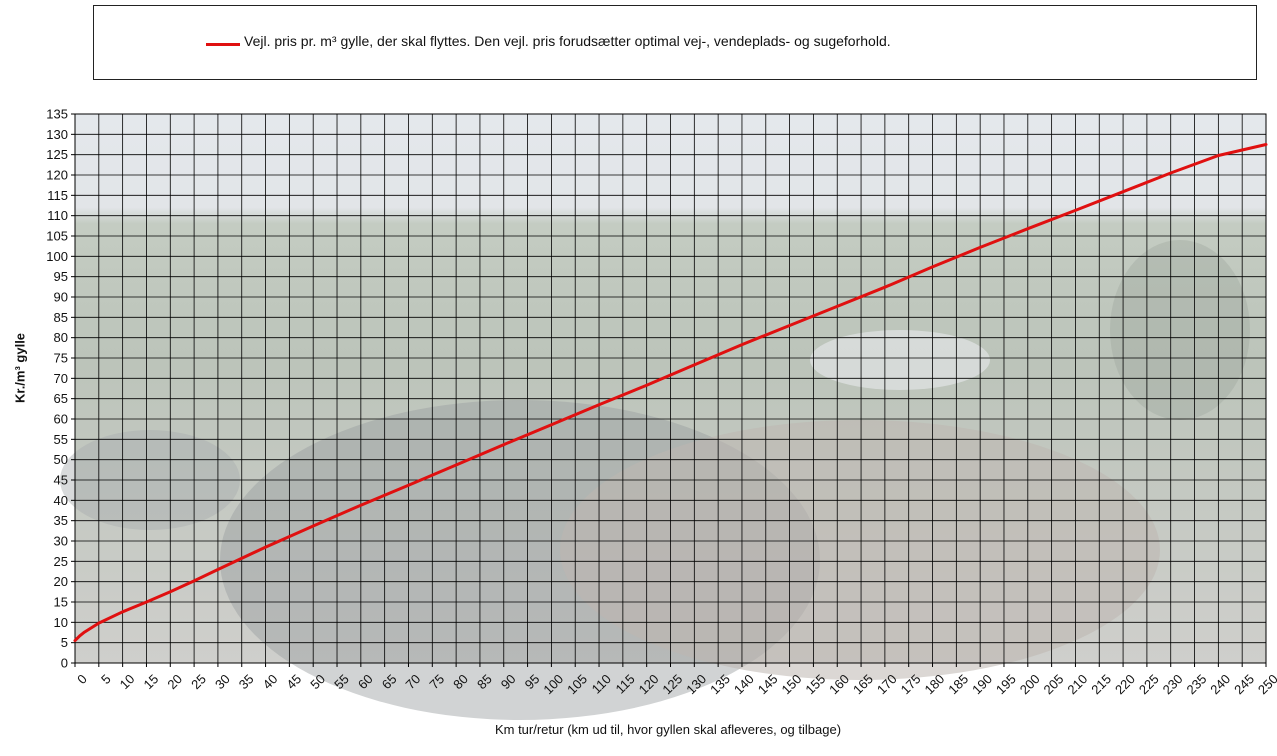 This screenshot has height=756, width=1277. What do you see at coordinates (61, 561) in the screenshot?
I see `y-tick-label: 25` at bounding box center [61, 561].